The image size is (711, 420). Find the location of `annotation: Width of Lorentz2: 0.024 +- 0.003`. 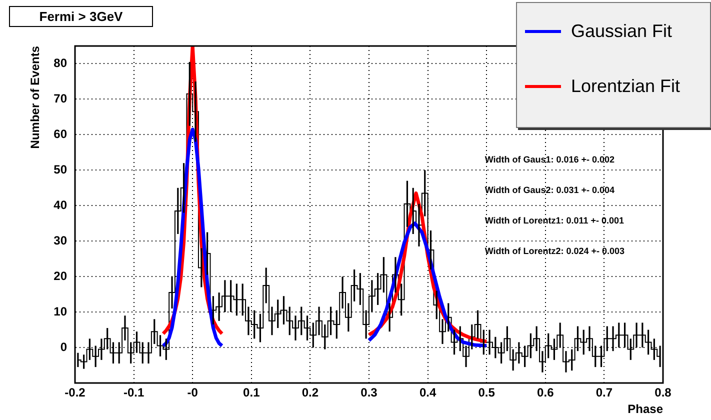

annotation: Width of Lorentz2: 0.024 +- 0.003 is located at coordinates (554, 251).